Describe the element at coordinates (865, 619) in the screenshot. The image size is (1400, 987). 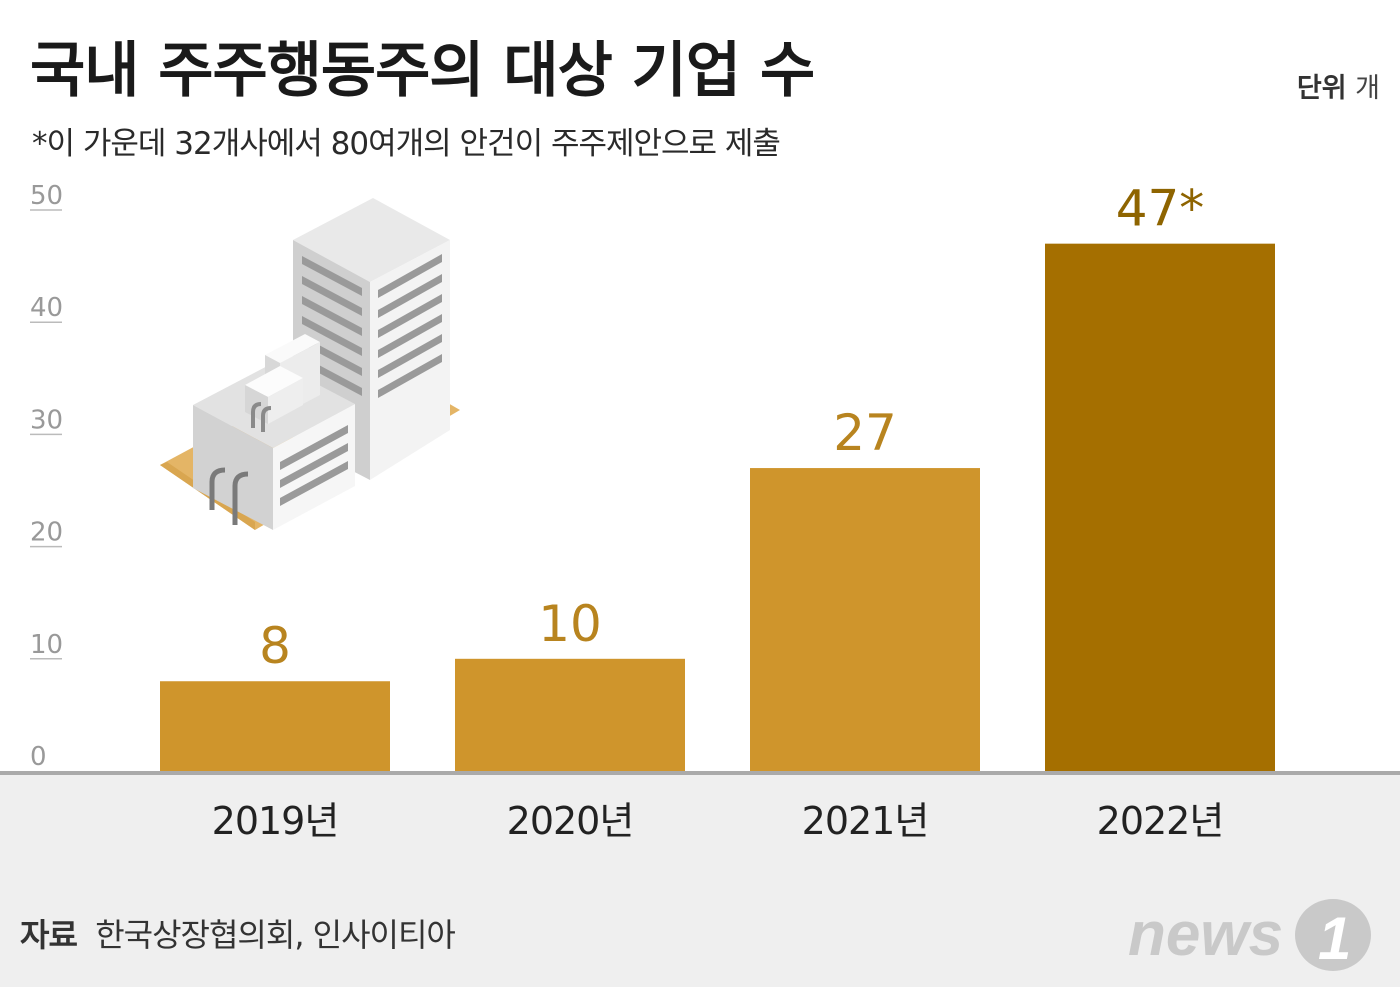
I see `bar-2021년` at that location.